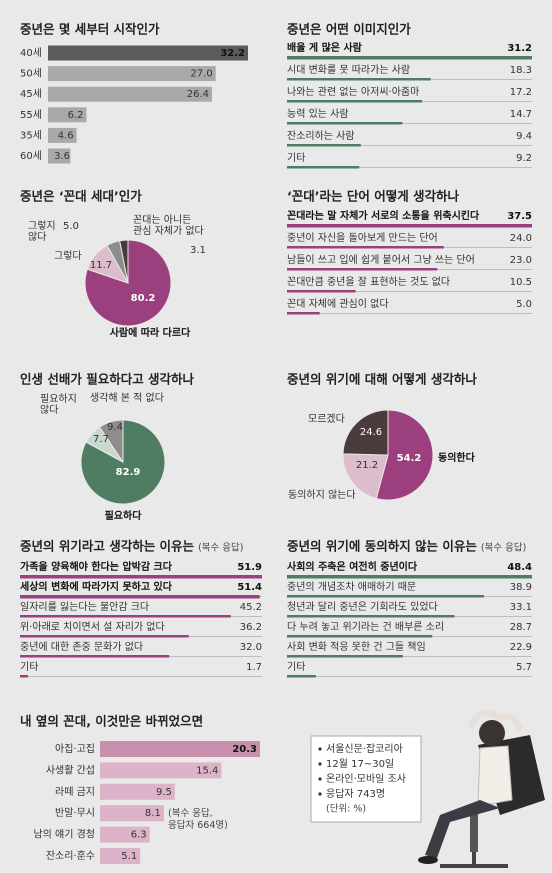 This screenshot has width=552, height=873. Describe the element at coordinates (521, 92) in the screenshot. I see `value-label: 17.2` at that location.